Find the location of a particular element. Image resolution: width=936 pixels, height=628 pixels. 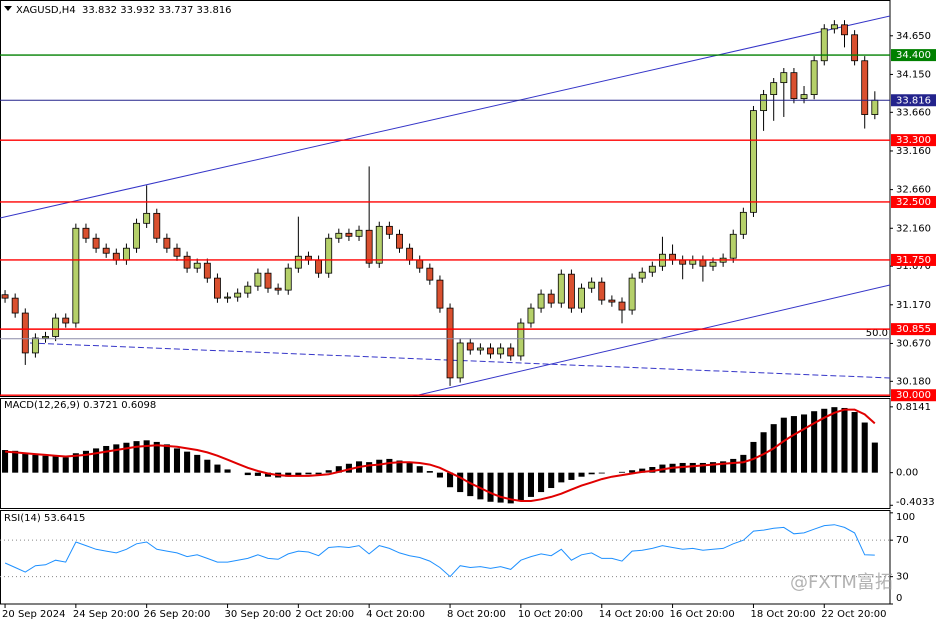

fib-label: 50.0 is located at coordinates (877, 333).